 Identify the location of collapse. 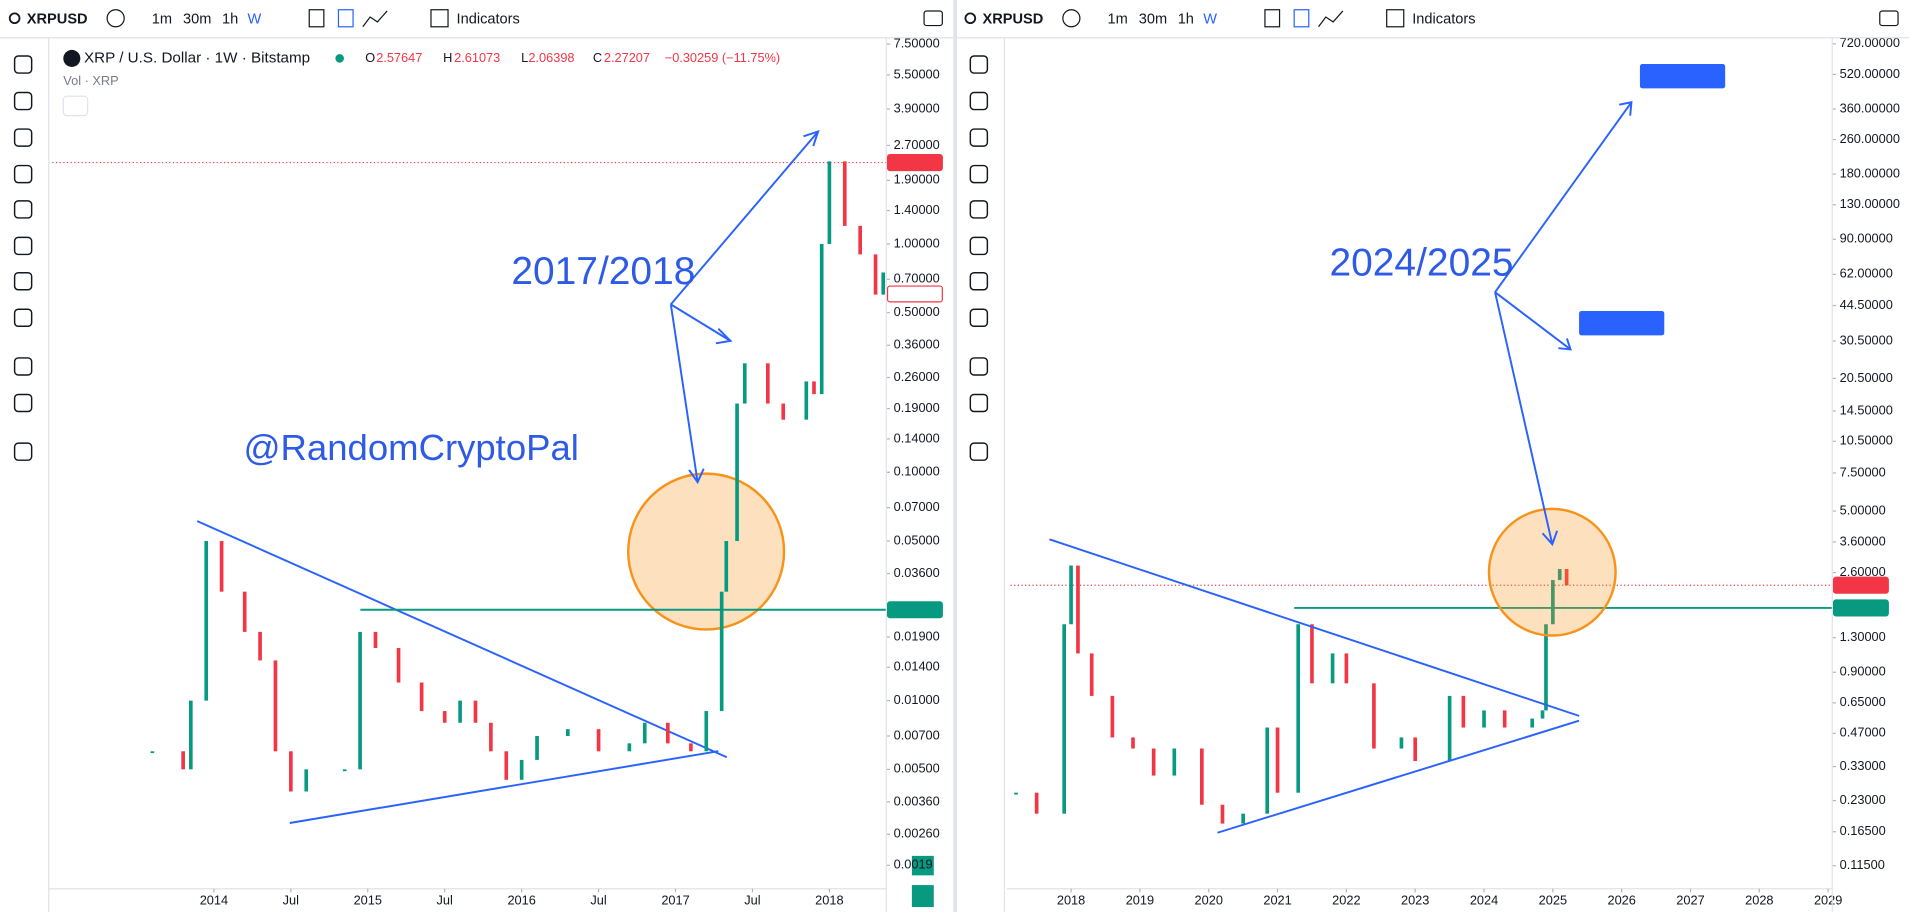
(75, 106).